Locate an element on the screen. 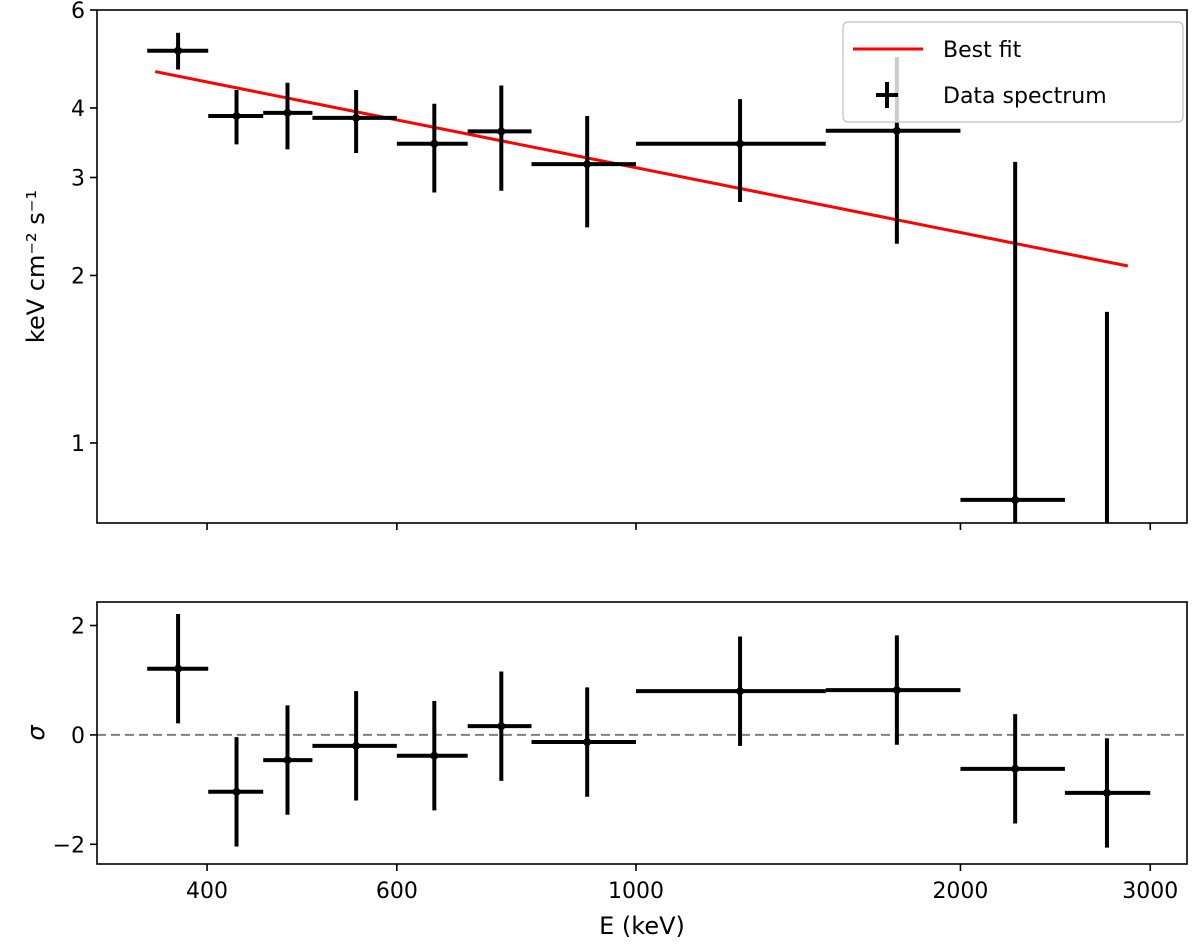 The height and width of the screenshot is (948, 1200). x-tick-label: 1000 is located at coordinates (636, 891).